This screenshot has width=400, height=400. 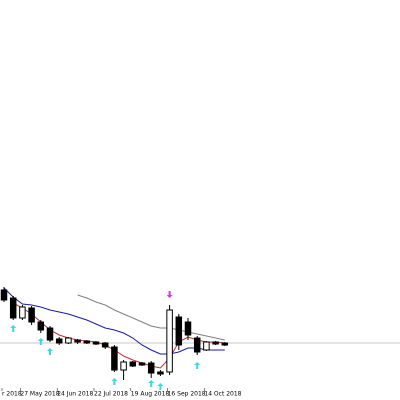 I want to click on x-tick-label: 27 May 2018, so click(x=39, y=394).